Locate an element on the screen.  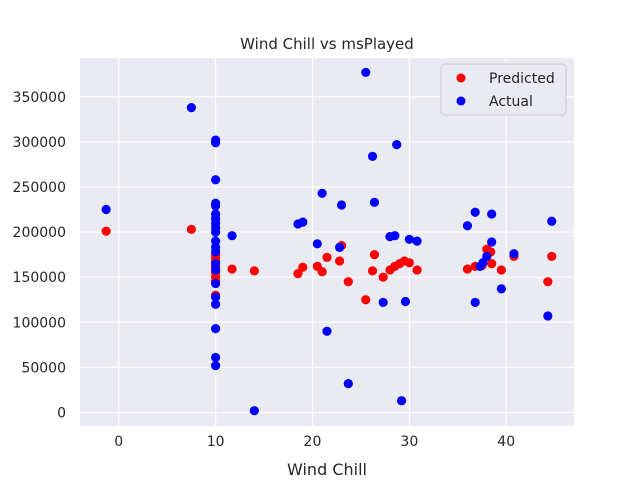
y-tick-label: 0 is located at coordinates (61, 413).